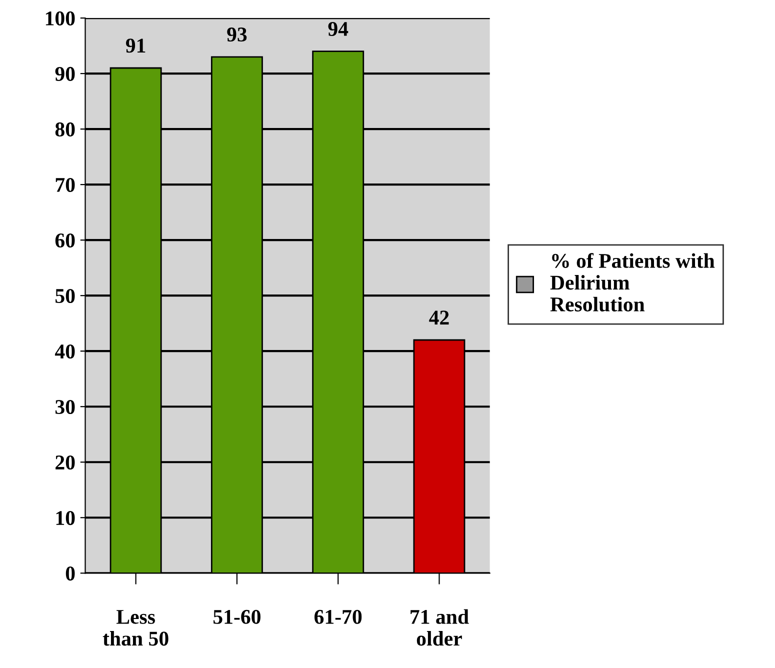 The height and width of the screenshot is (668, 775). I want to click on data-label: 42, so click(439, 317).